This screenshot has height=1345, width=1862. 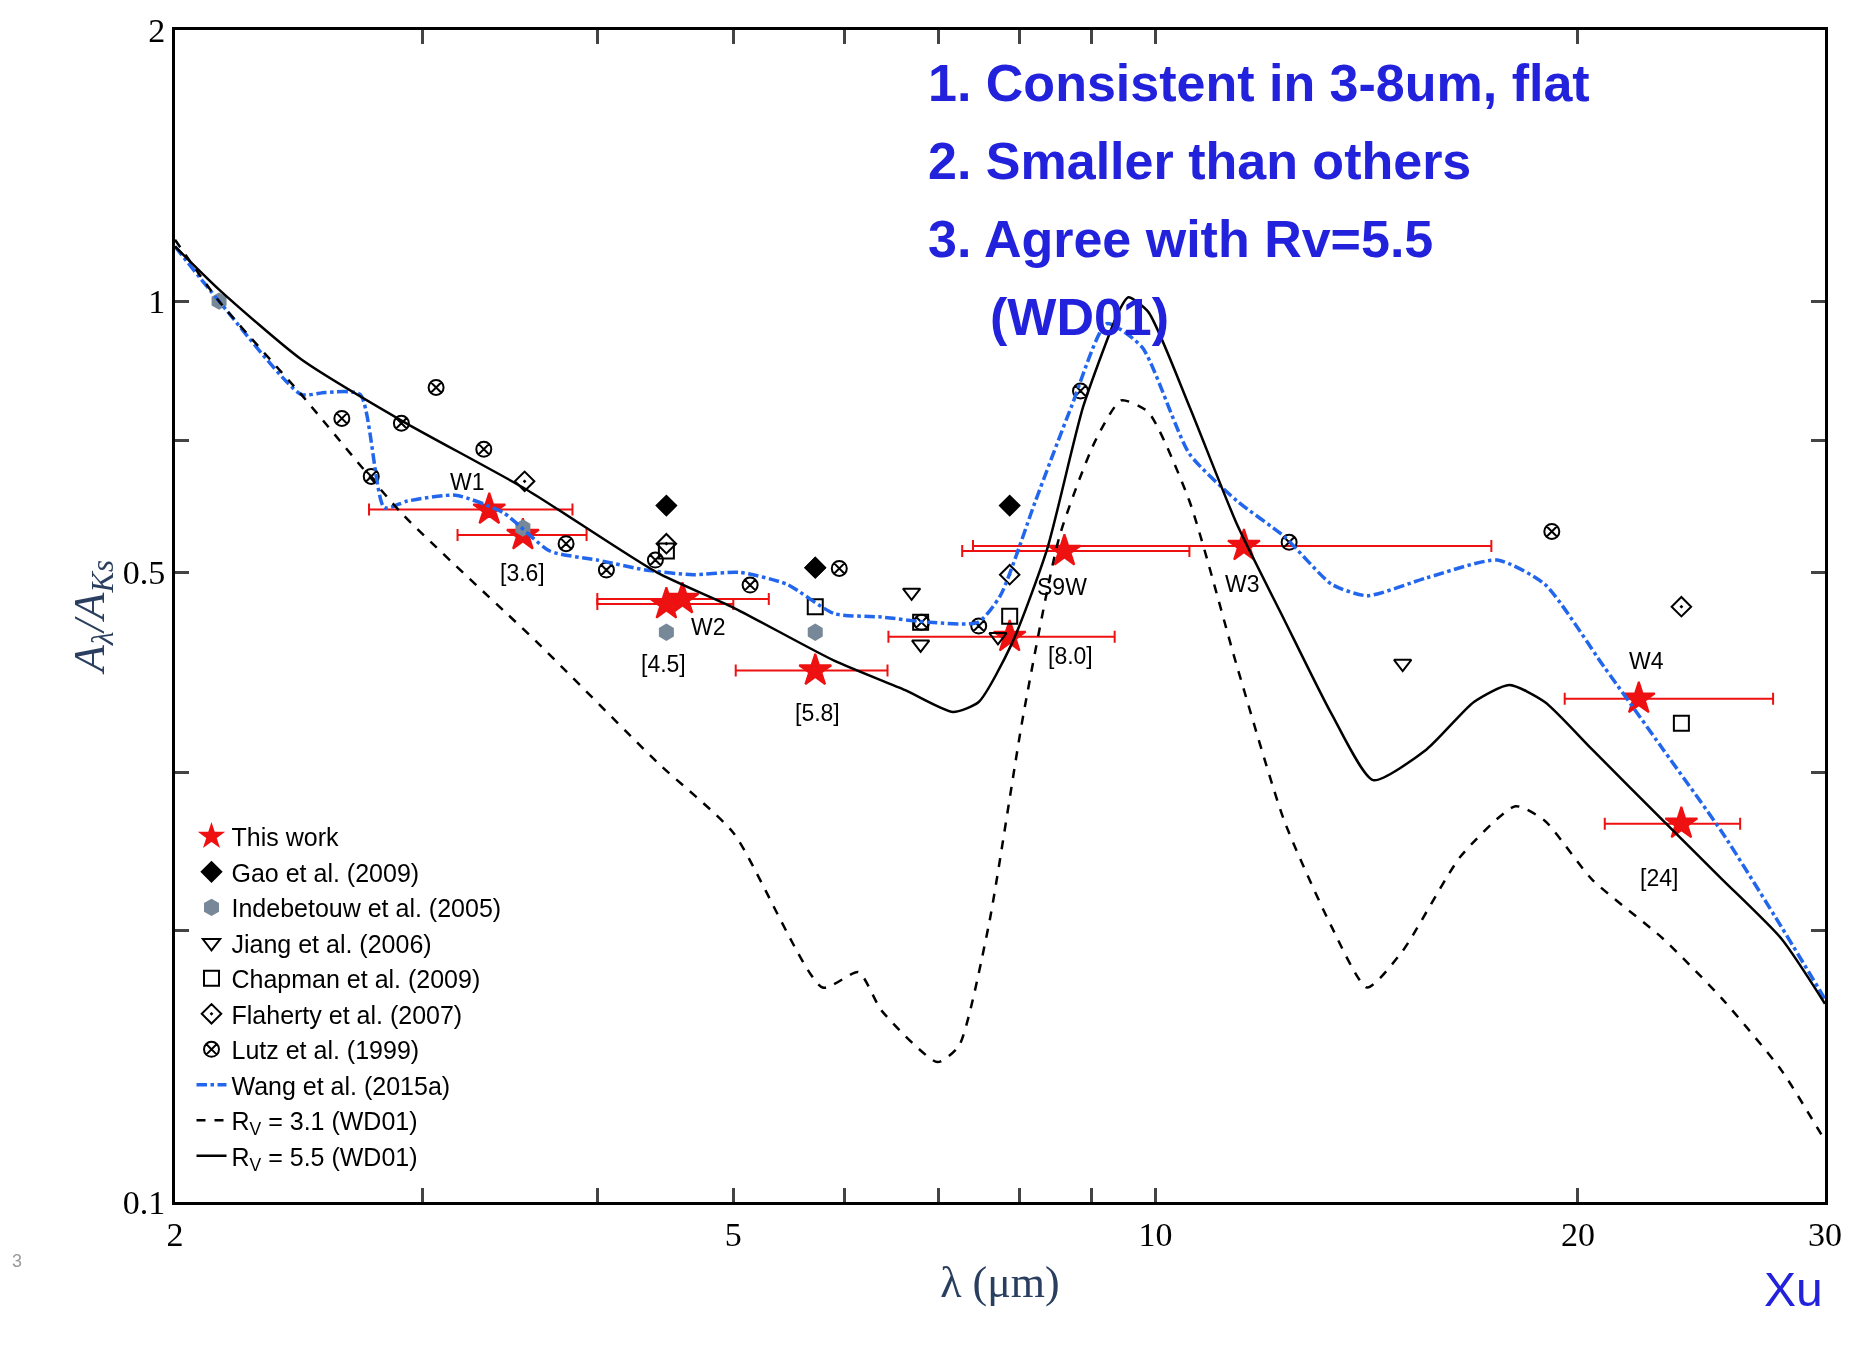 I want to click on legend-label: Chapman et al. (2009), so click(x=356, y=979).